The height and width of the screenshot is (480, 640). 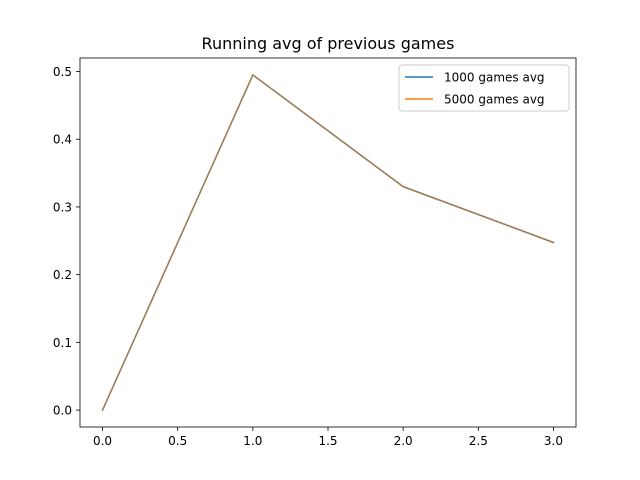 I want to click on y-tick-label: 0.0, so click(x=62, y=411).